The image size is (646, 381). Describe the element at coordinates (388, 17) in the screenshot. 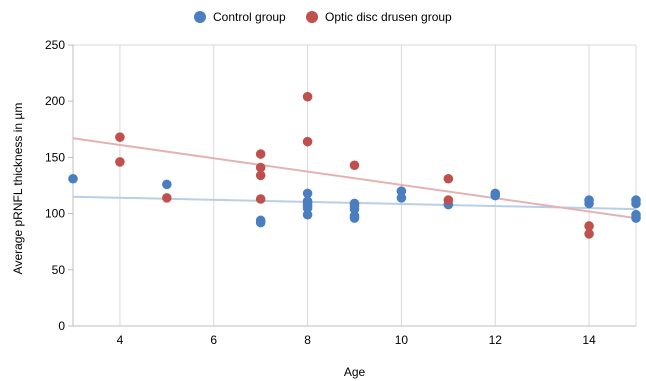

I see `legend-label: Optic disc drusen group` at that location.